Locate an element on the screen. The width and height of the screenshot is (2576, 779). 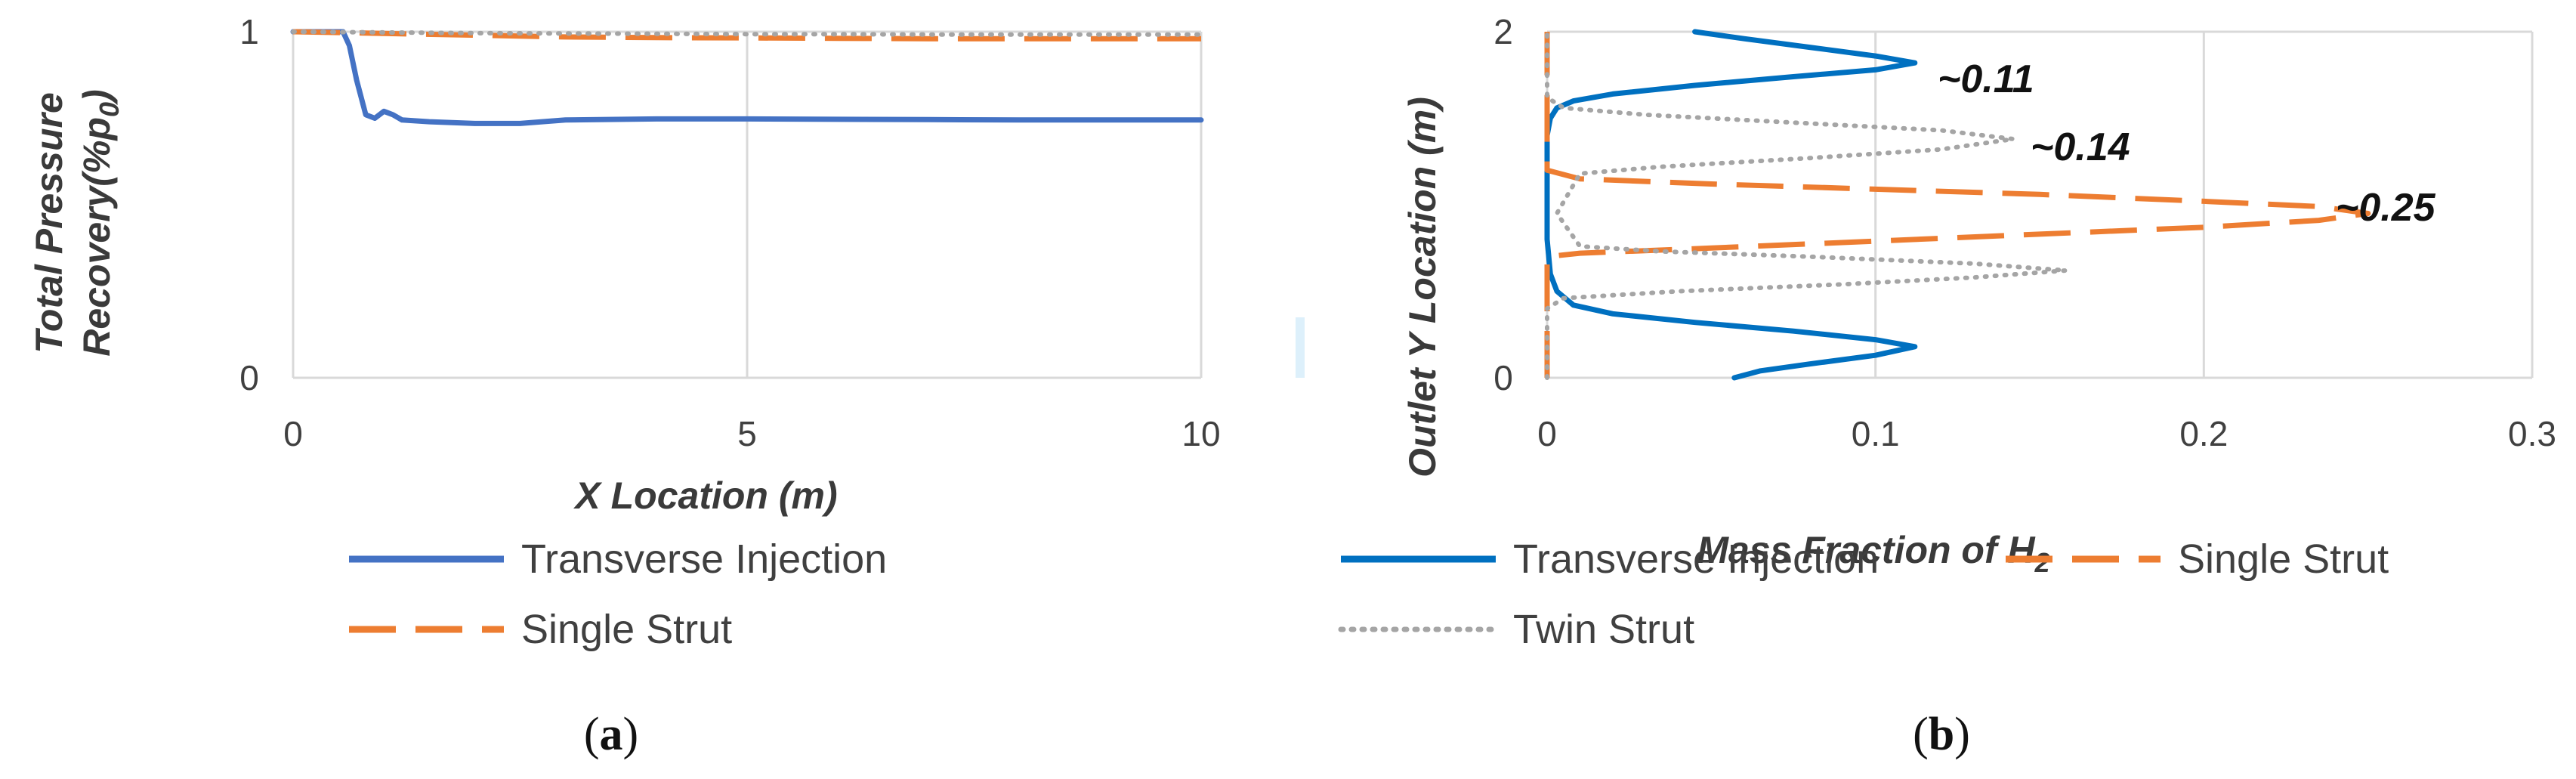
panel-label-b: (b) is located at coordinates (1941, 734).